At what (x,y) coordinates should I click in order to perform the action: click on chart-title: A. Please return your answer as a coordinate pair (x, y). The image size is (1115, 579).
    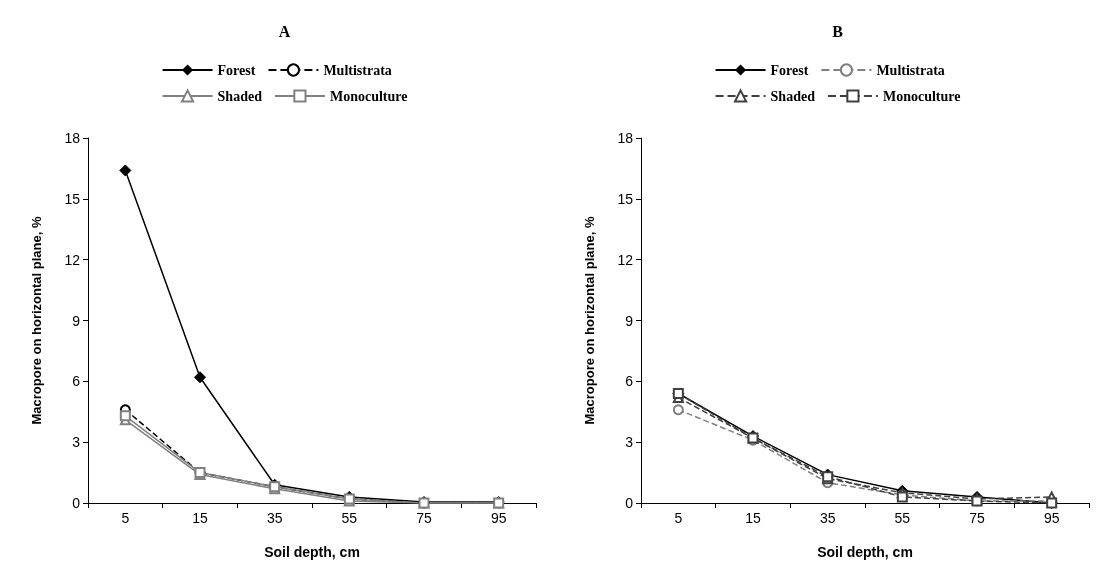
    Looking at the image, I should click on (284, 31).